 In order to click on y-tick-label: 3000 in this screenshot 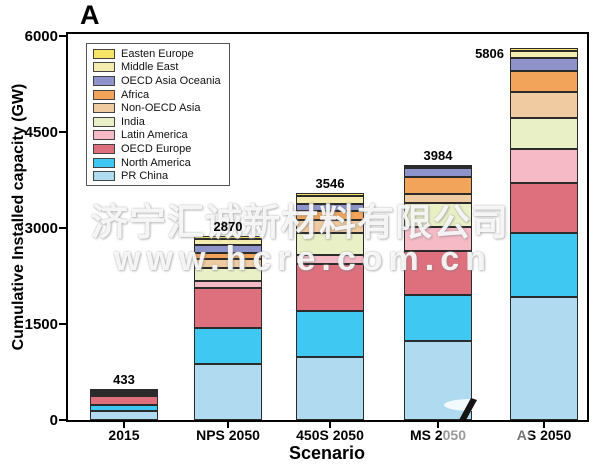, I will do `click(41, 228)`.